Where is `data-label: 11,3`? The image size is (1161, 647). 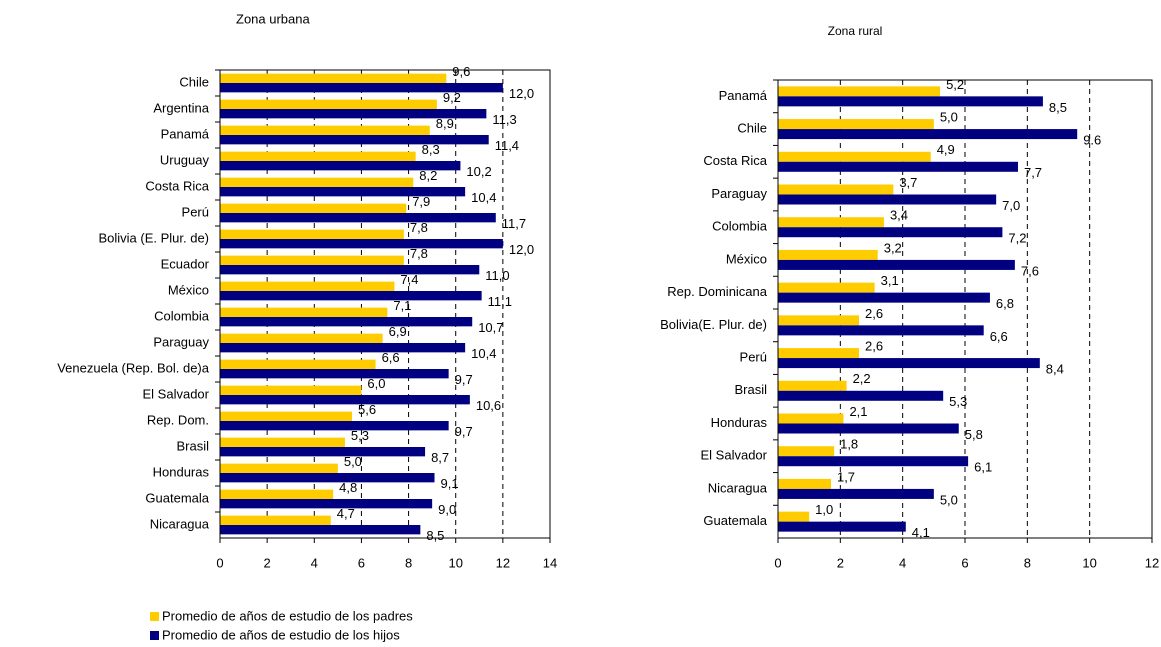
data-label: 11,3 is located at coordinates (504, 119).